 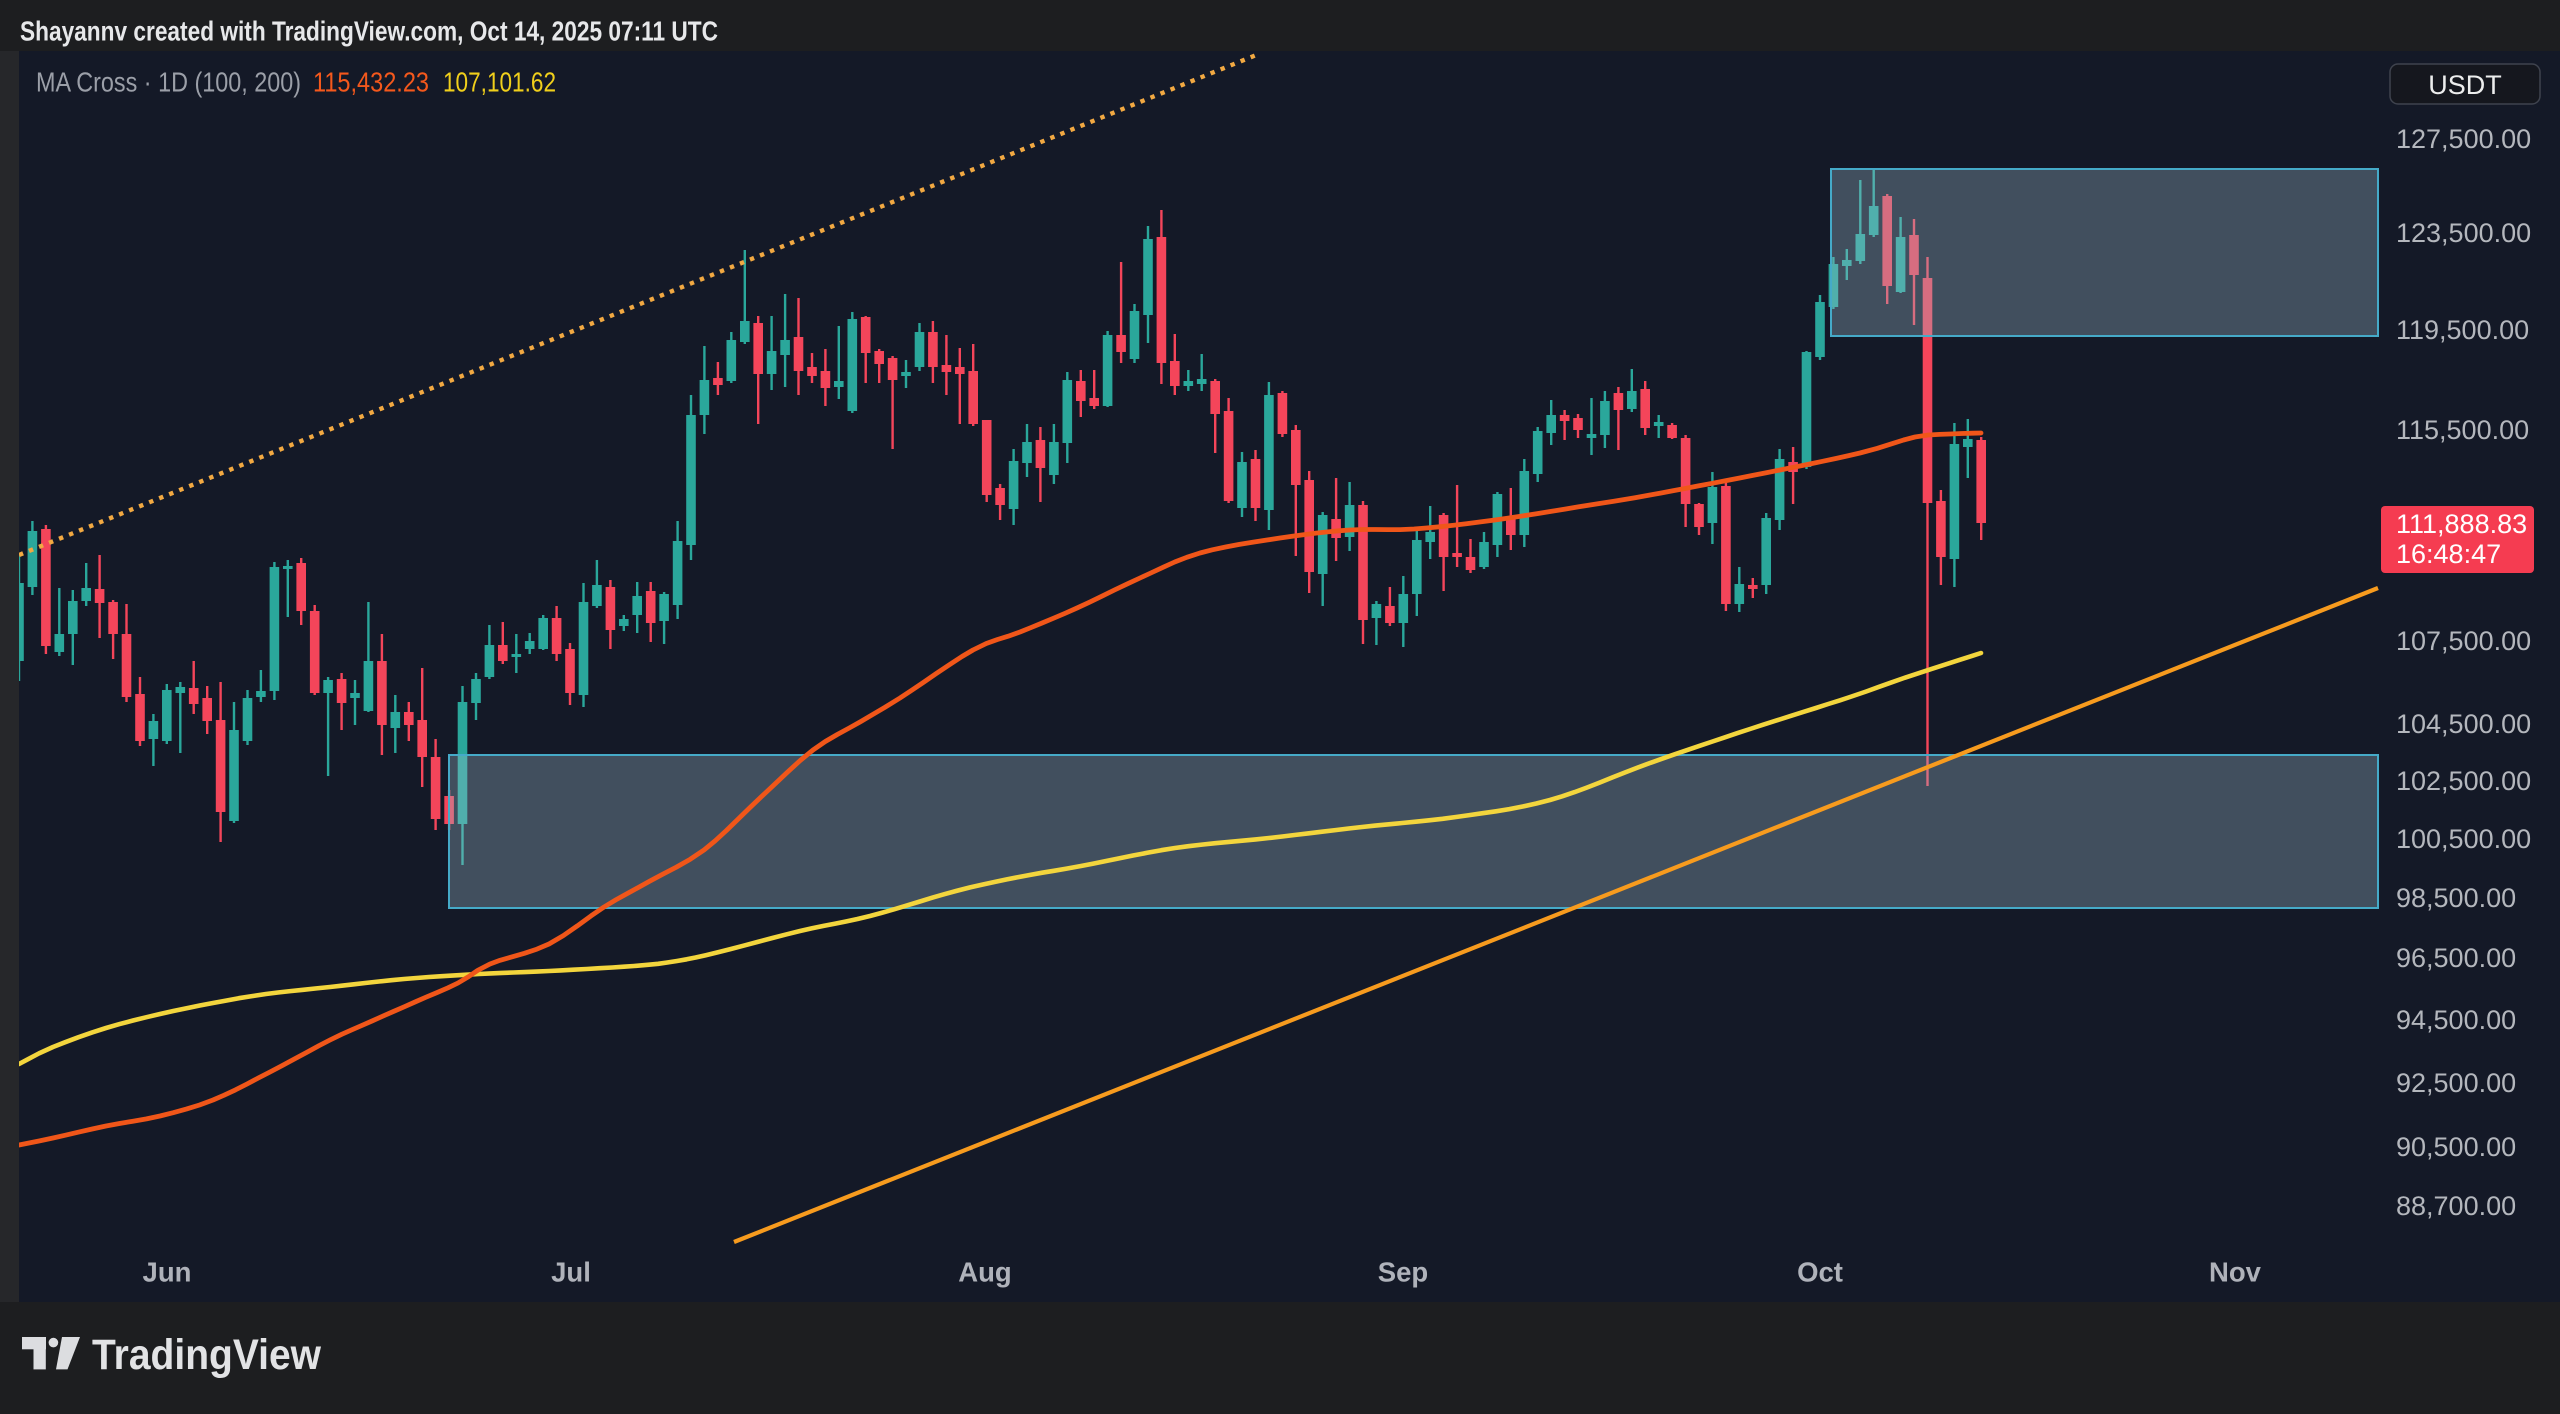 What do you see at coordinates (207, 1355) in the screenshot?
I see `svg-text: TradingView` at bounding box center [207, 1355].